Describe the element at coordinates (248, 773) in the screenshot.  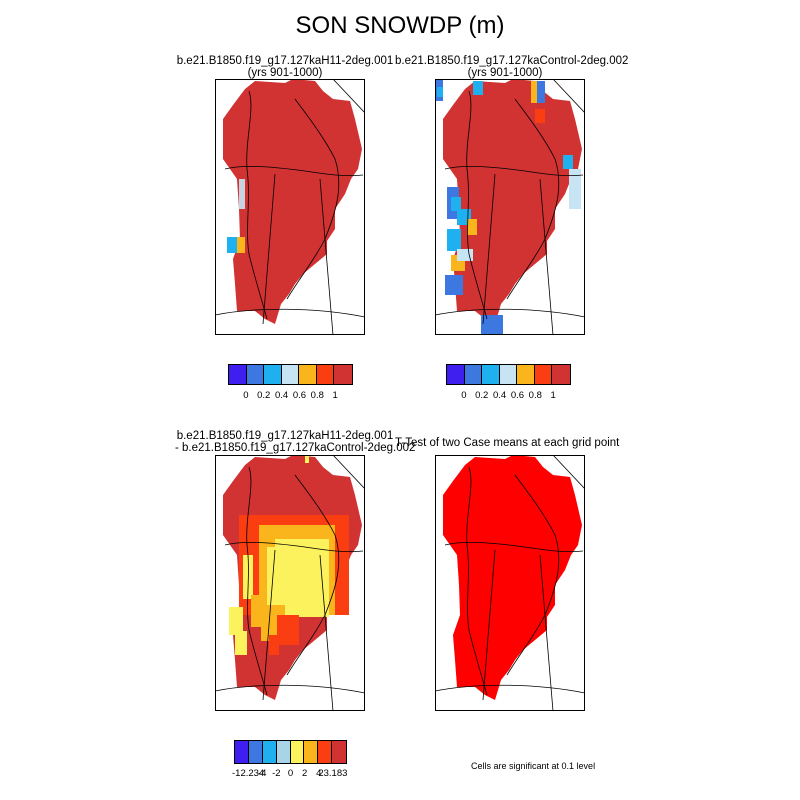
I see `colorbar-tick-label: -12.234` at that location.